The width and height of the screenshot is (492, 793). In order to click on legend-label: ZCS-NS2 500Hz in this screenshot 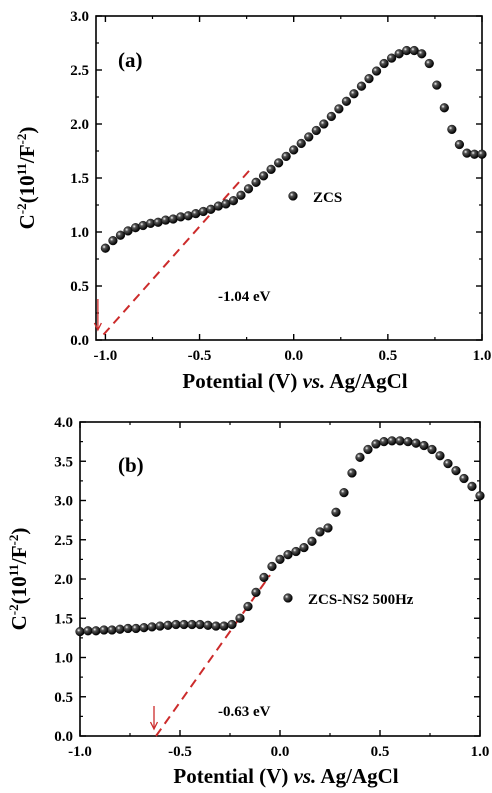, I will do `click(361, 600)`.